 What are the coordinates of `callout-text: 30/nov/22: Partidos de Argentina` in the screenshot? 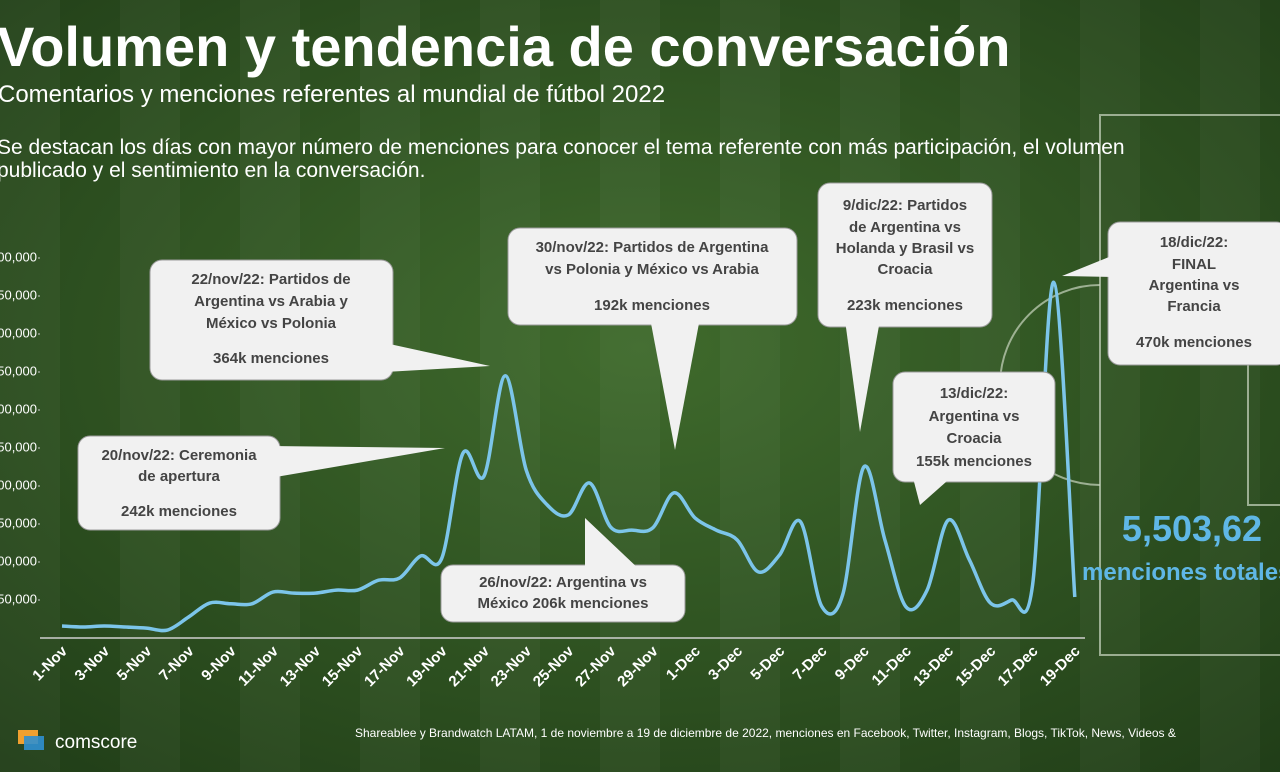 It's located at (652, 247).